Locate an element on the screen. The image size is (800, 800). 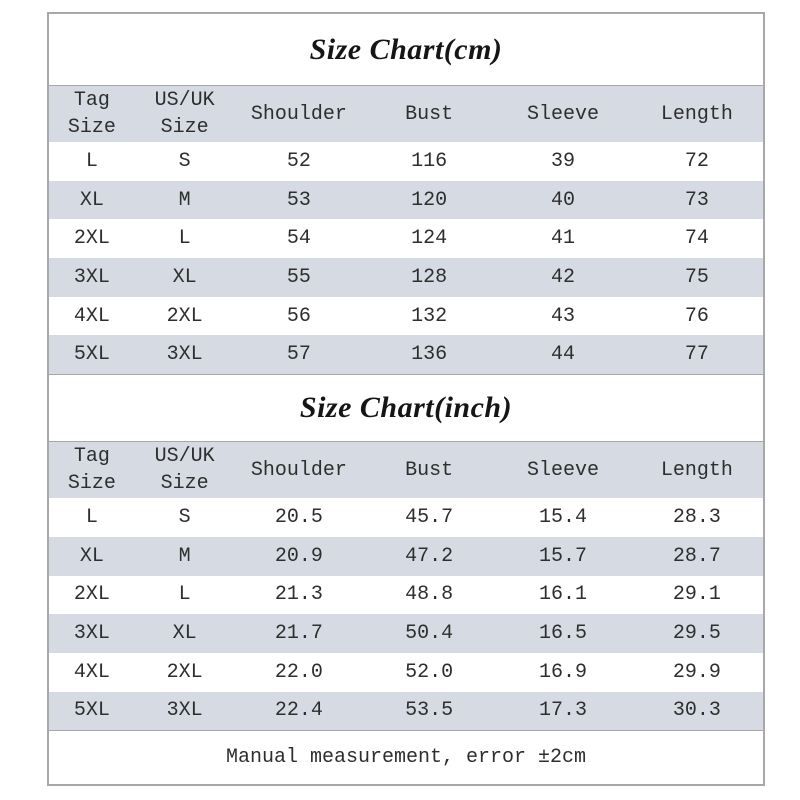
table-row: 5XL 3XL 22.4 53.5 17.3 30.3 is located at coordinates (406, 711).